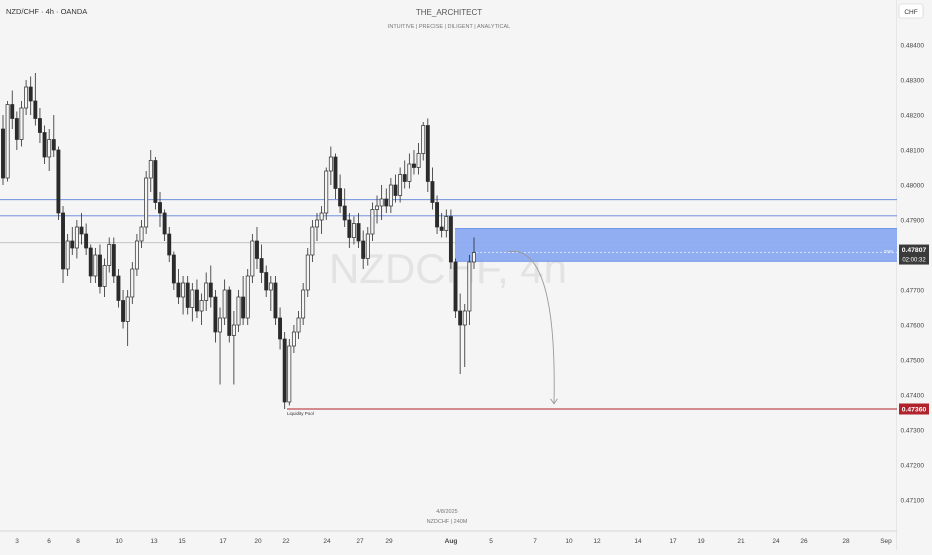  I want to click on time-tick-label: 29, so click(389, 541).